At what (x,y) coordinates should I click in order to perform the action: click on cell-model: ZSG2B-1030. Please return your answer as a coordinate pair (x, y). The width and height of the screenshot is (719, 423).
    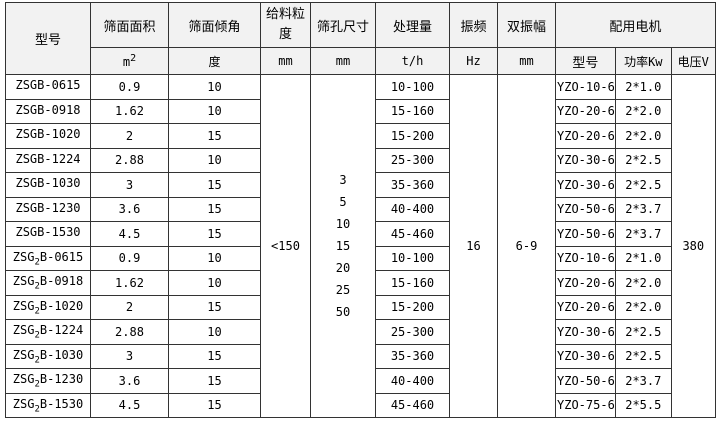
    Looking at the image, I should click on (48, 356).